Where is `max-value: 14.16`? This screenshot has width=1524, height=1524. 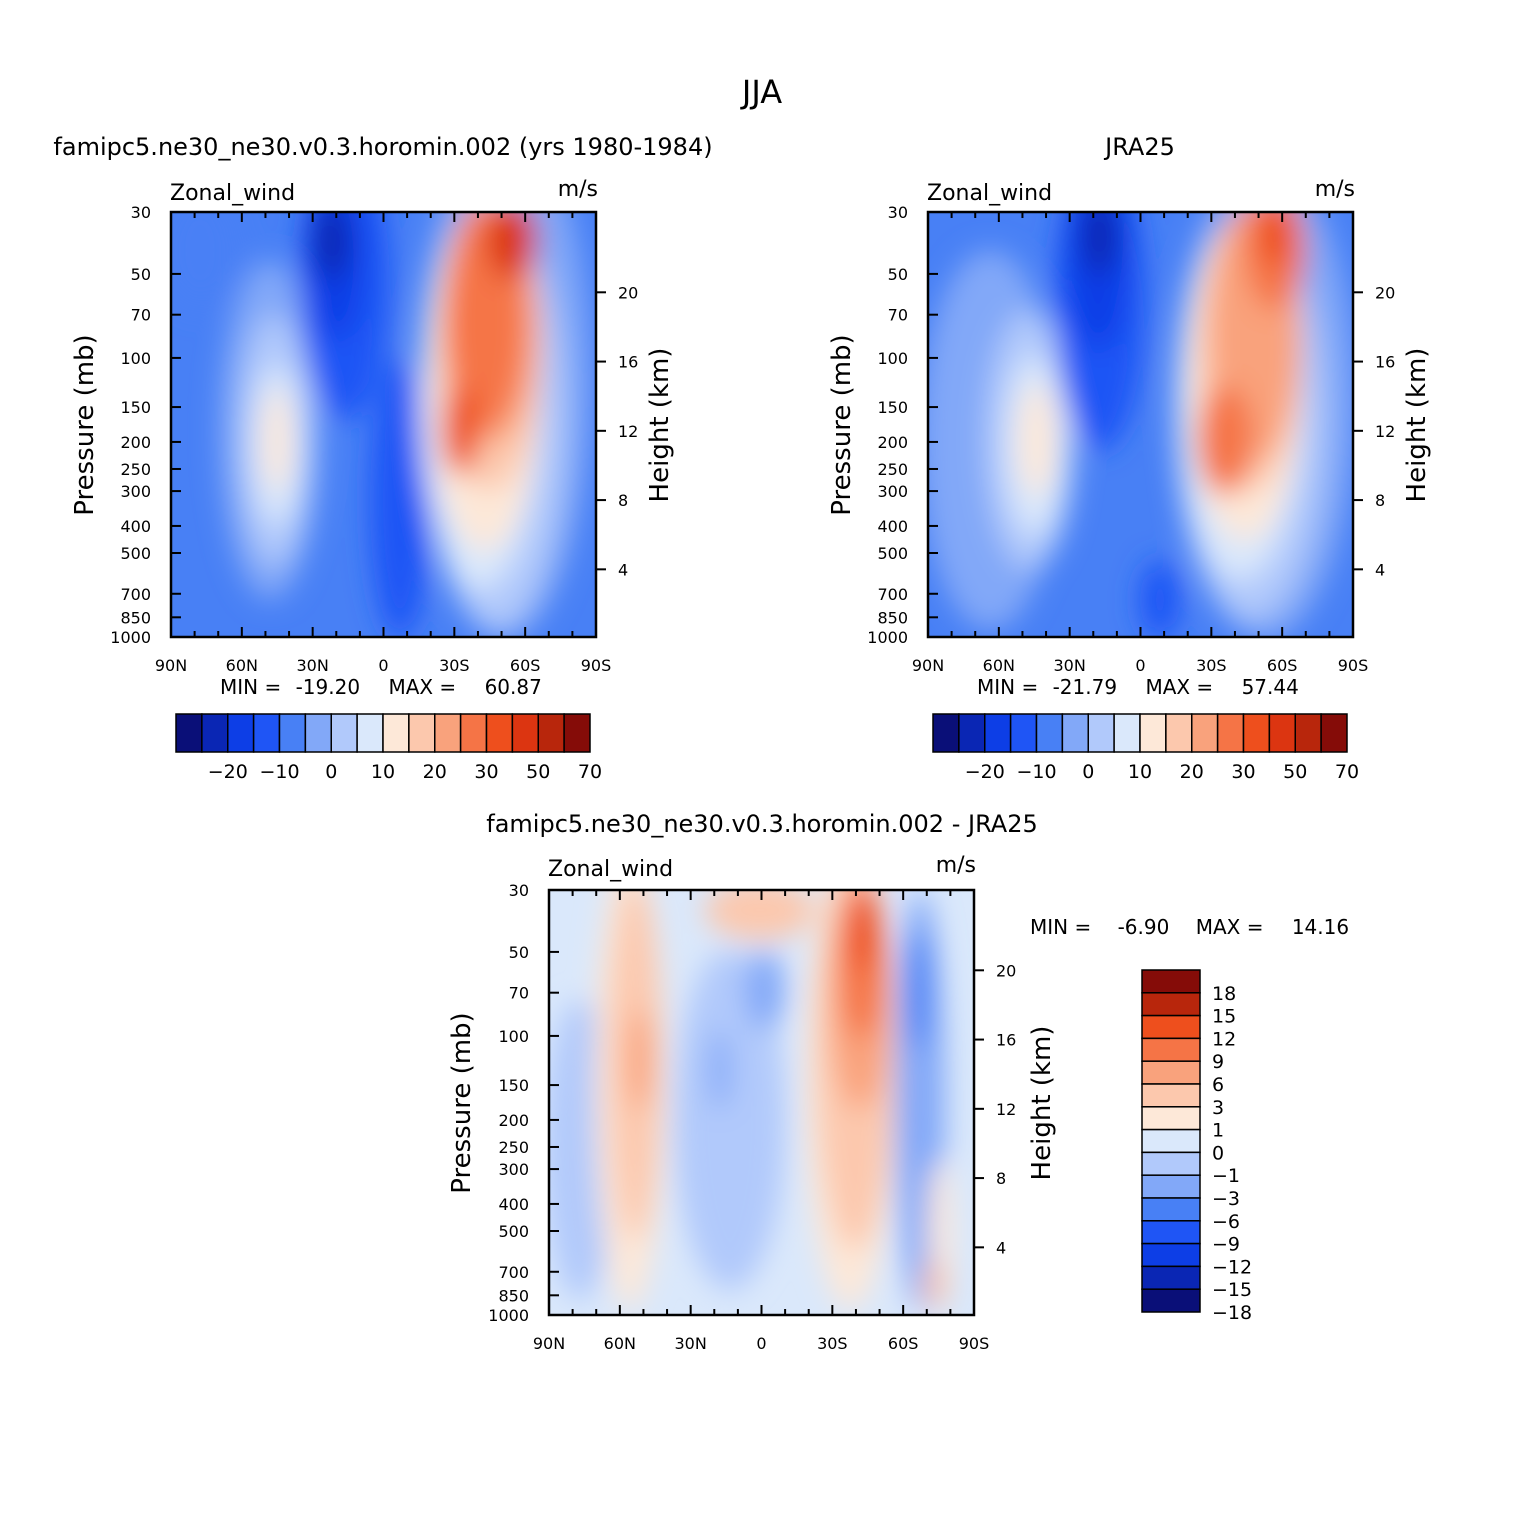 max-value: 14.16 is located at coordinates (1320, 927).